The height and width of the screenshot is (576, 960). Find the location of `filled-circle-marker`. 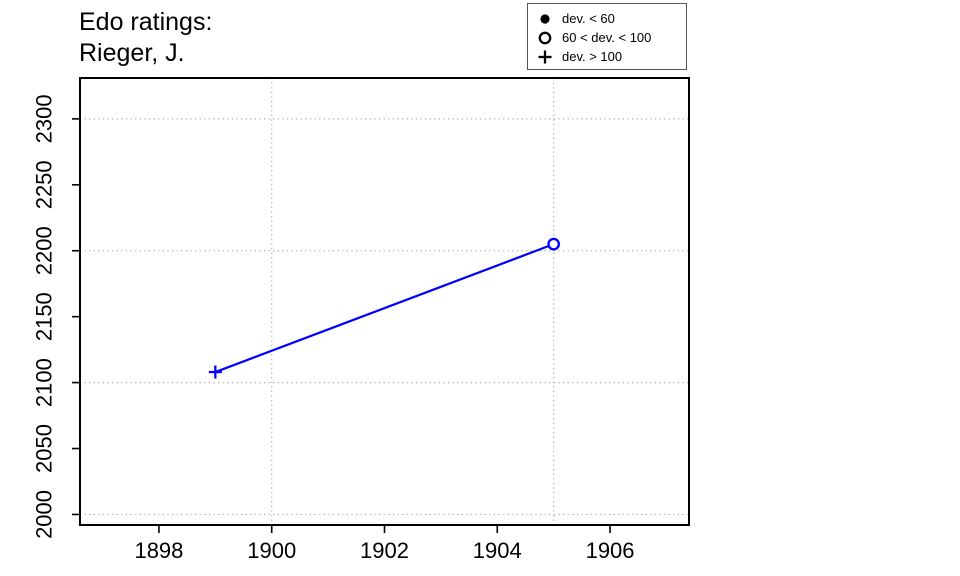

filled-circle-marker is located at coordinates (545, 18).